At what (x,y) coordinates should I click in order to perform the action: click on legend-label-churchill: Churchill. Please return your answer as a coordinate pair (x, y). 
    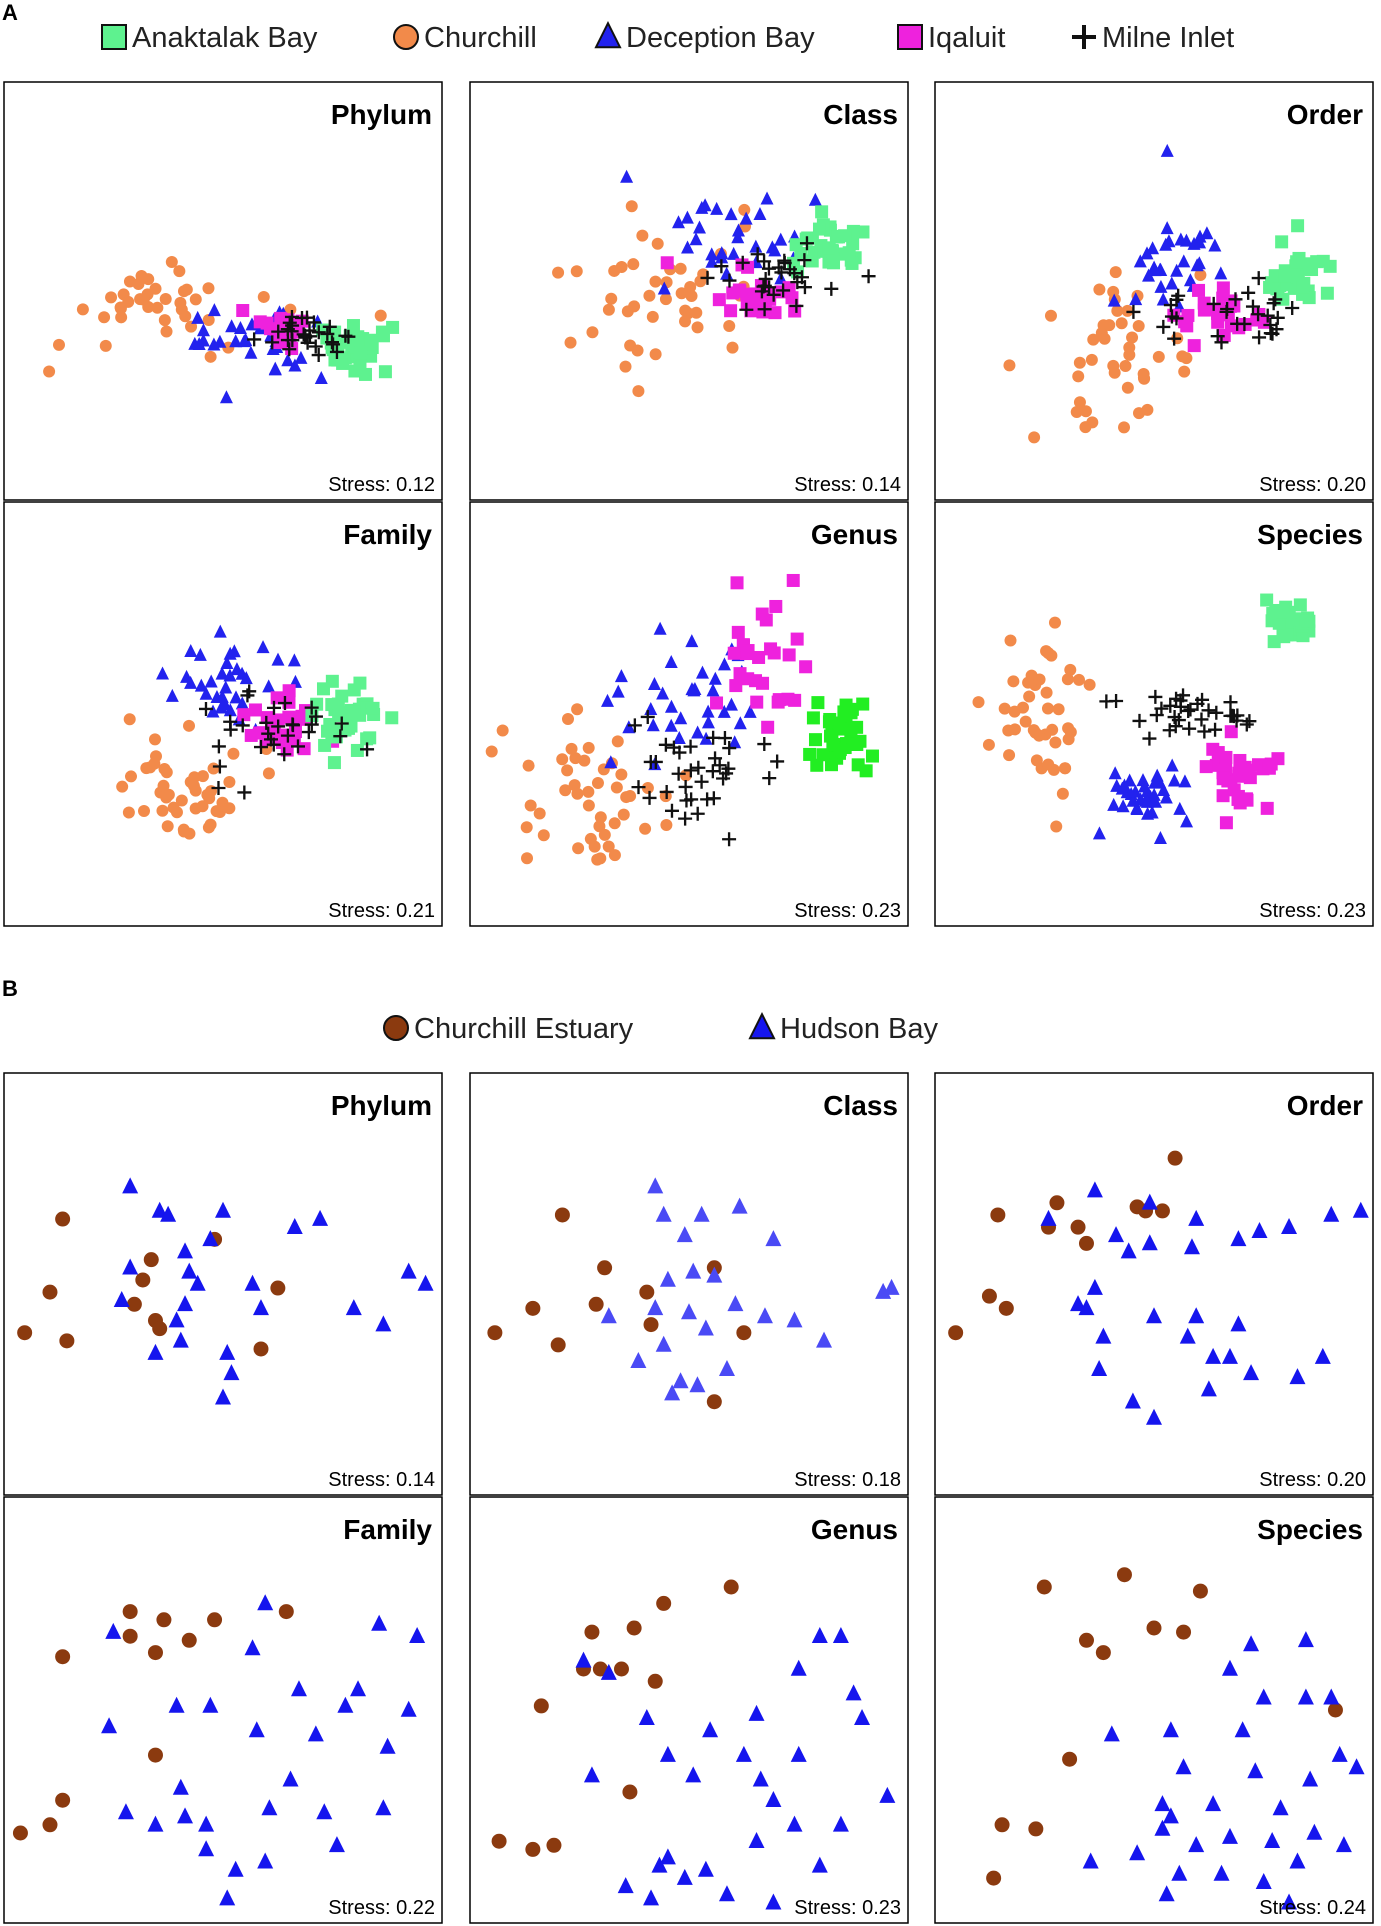
    Looking at the image, I should click on (480, 38).